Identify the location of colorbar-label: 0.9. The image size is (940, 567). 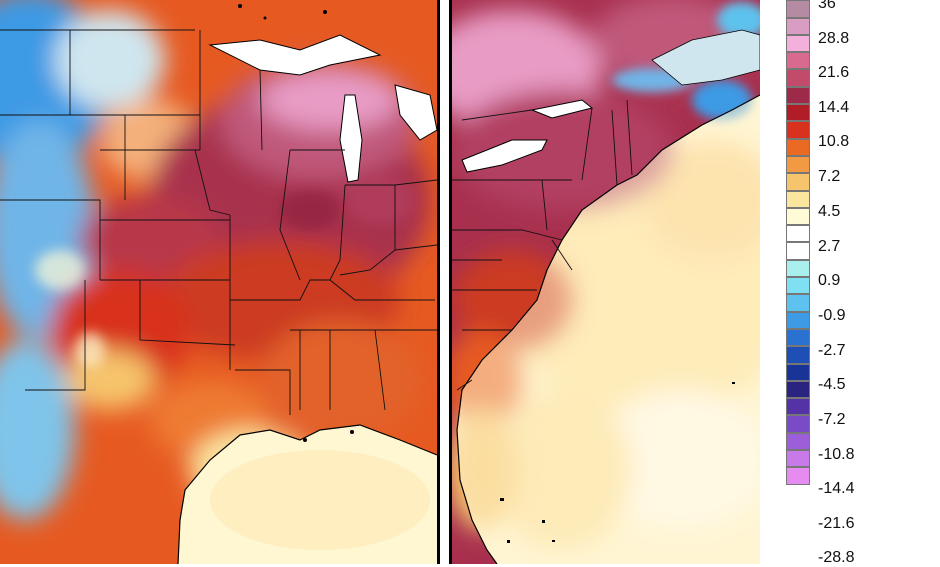
(829, 281).